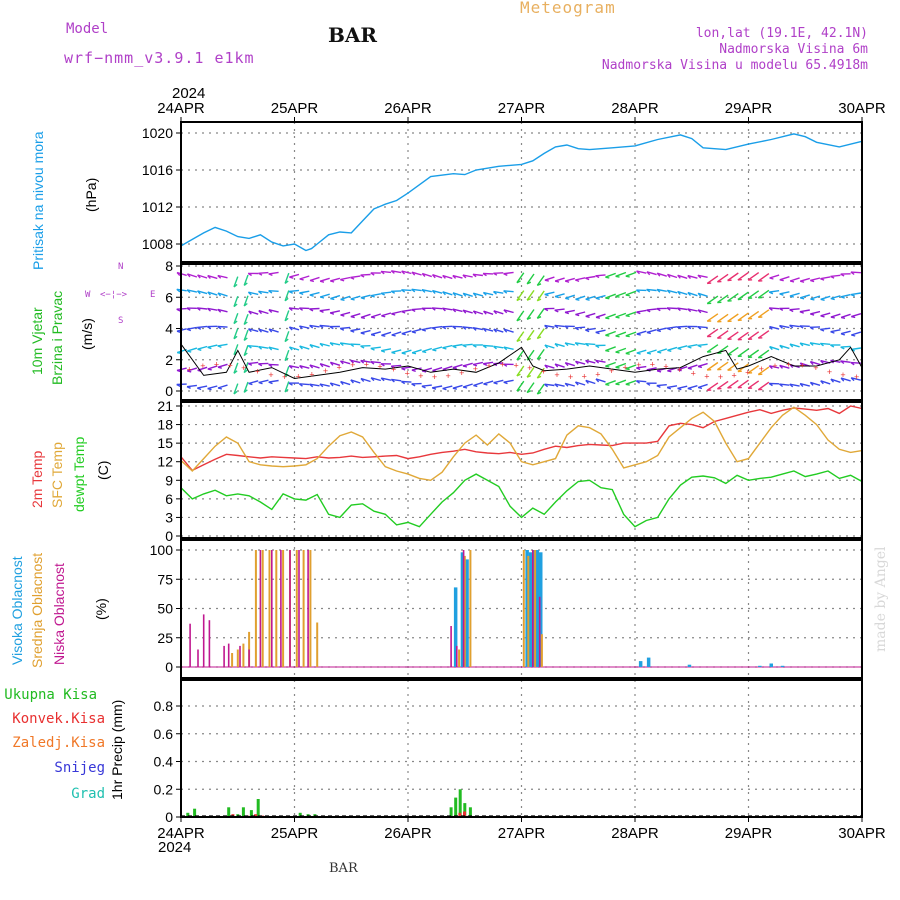 This screenshot has width=900, height=900. What do you see at coordinates (521, 361) in the screenshot?
I see `wind-speed-line` at bounding box center [521, 361].